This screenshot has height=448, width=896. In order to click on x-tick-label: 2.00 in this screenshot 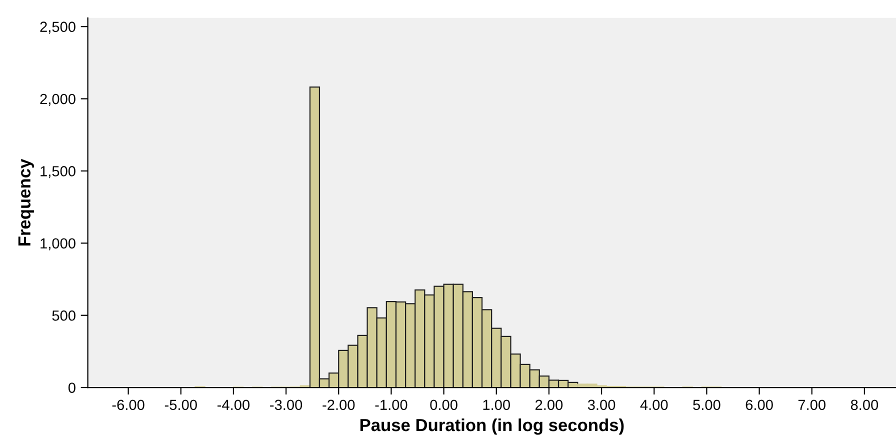, I will do `click(549, 405)`.